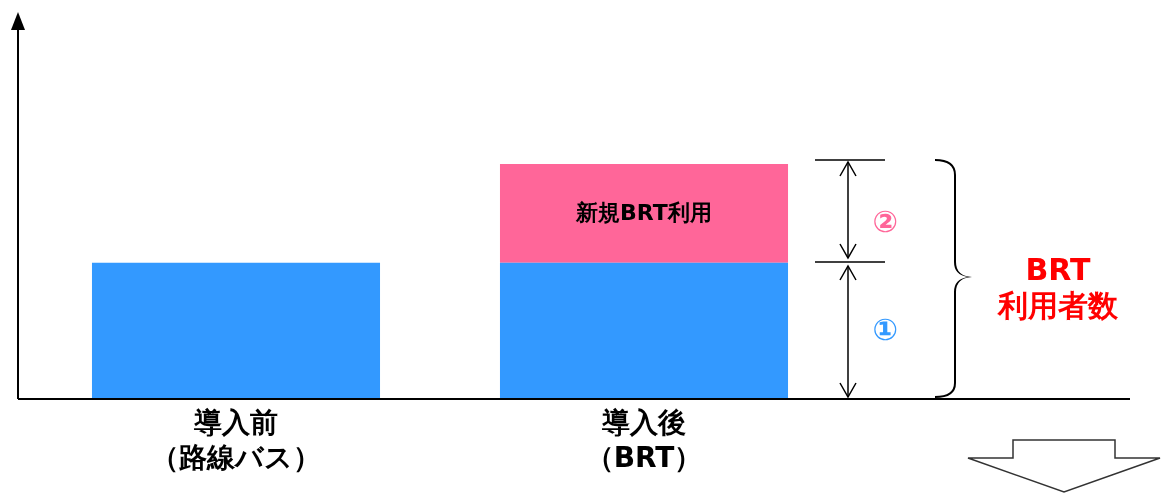 This screenshot has width=1169, height=496. I want to click on x-tick-label: 導入前（路線バス）, so click(236, 439).